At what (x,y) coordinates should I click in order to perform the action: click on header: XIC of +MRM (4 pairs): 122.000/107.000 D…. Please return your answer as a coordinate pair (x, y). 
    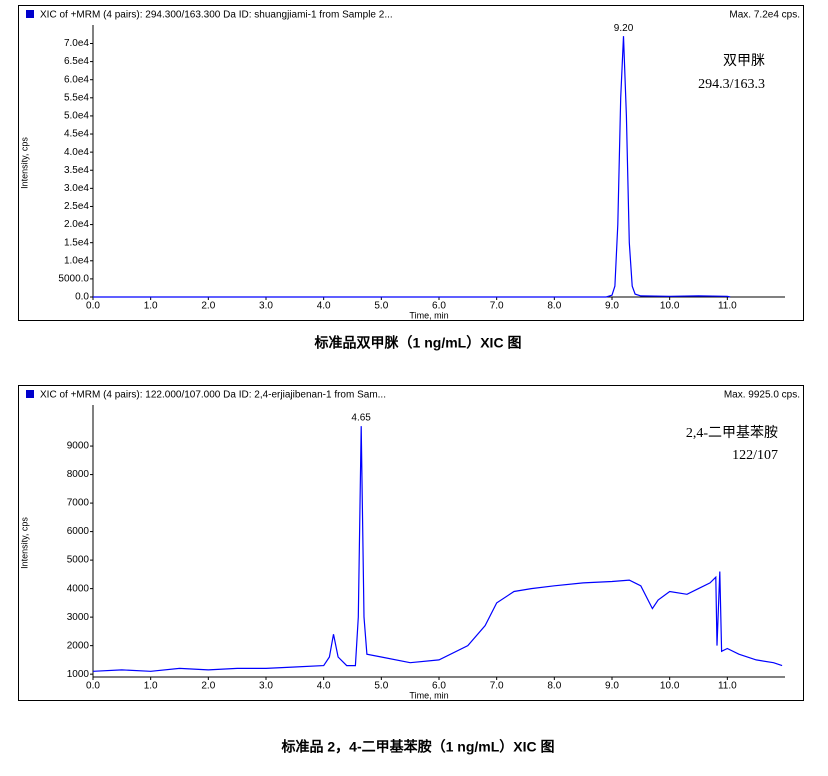
    Looking at the image, I should click on (213, 395).